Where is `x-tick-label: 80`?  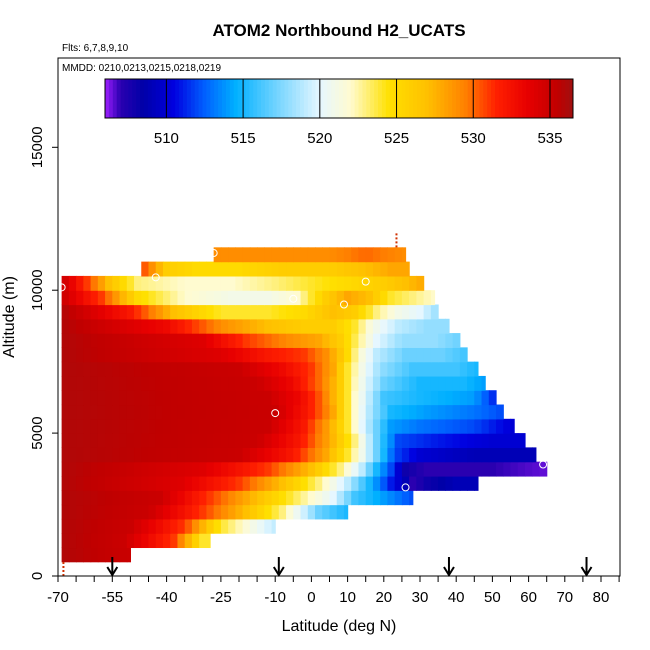
x-tick-label: 80 is located at coordinates (601, 597).